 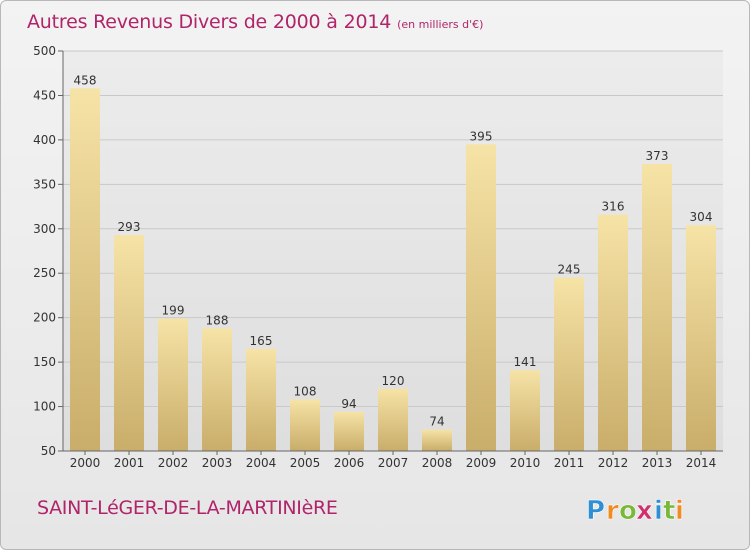 I want to click on x-tick-label: 2005, so click(x=305, y=463).